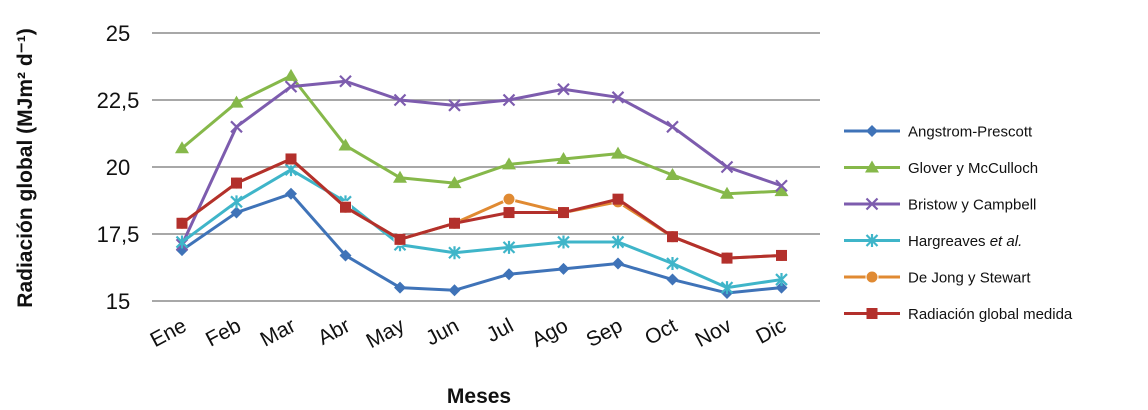 The height and width of the screenshot is (410, 1148). I want to click on y-tick-label: 25, so click(118, 33).